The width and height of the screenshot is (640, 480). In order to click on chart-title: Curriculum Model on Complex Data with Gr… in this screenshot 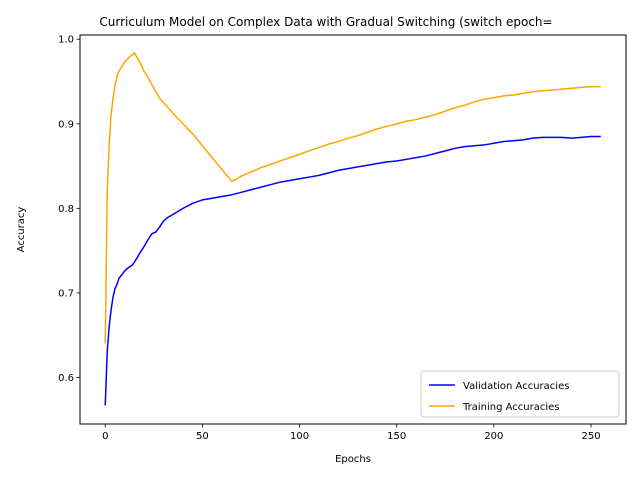, I will do `click(325, 22)`.